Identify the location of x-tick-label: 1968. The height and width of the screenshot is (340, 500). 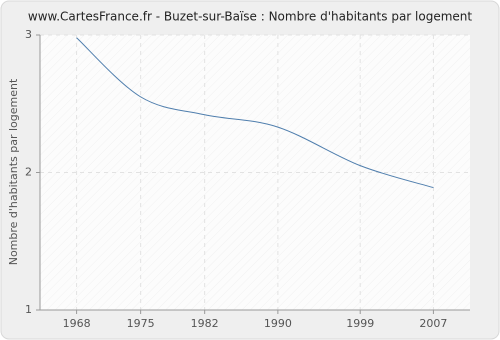
(77, 323).